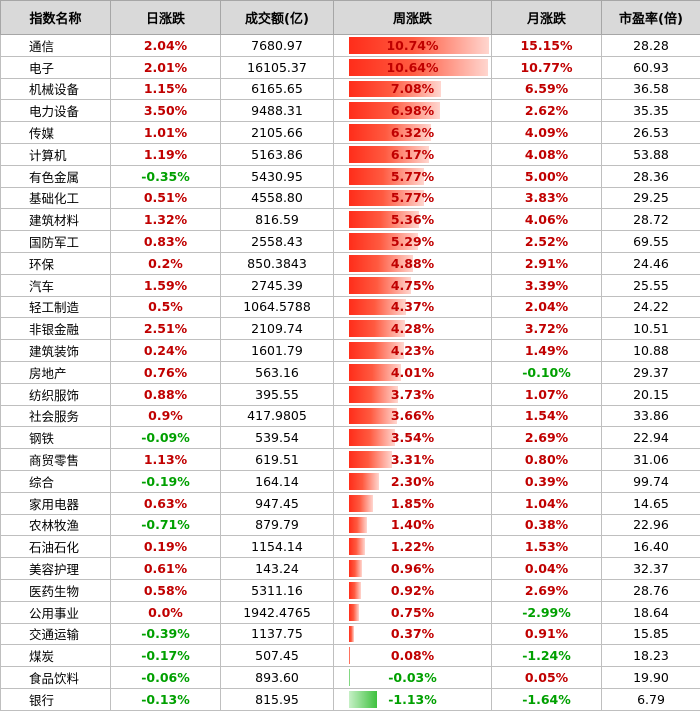  Describe the element at coordinates (165, 503) in the screenshot. I see `daily-change-cell: 0.63%` at that location.